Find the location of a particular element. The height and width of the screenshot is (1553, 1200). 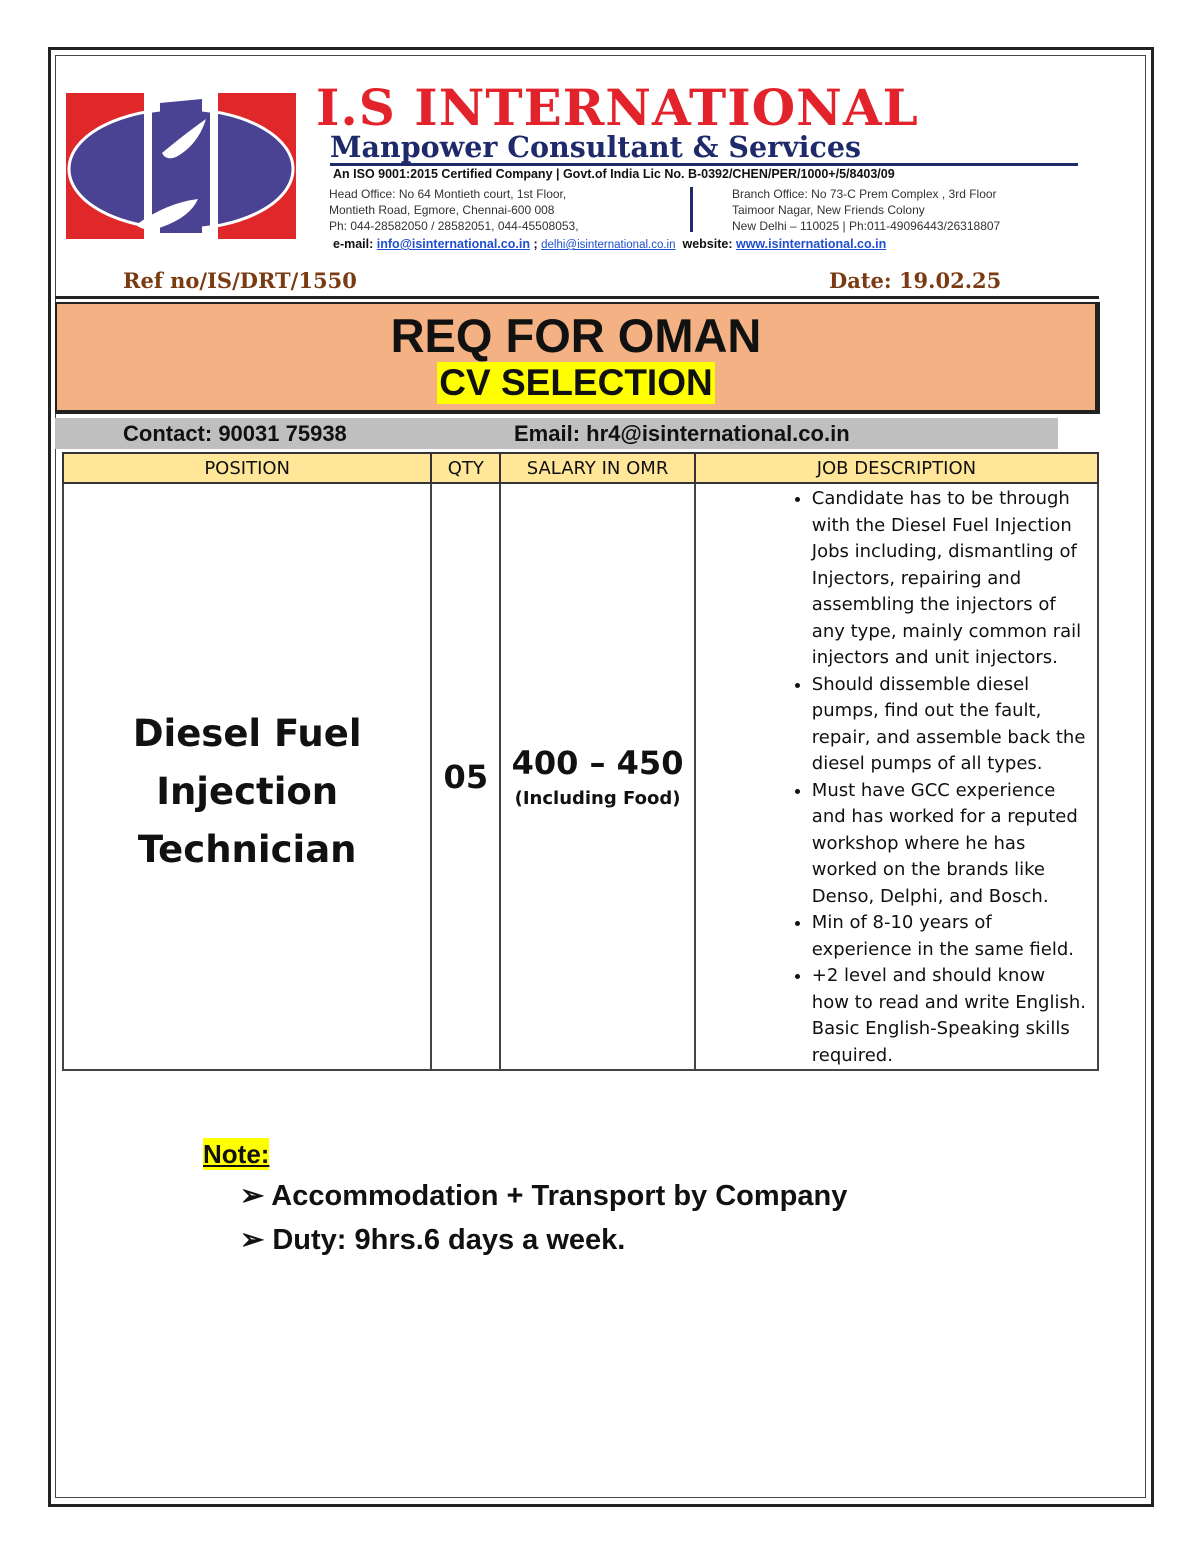

position-title: Diesel Fuel Injection Technician is located at coordinates (247, 791).